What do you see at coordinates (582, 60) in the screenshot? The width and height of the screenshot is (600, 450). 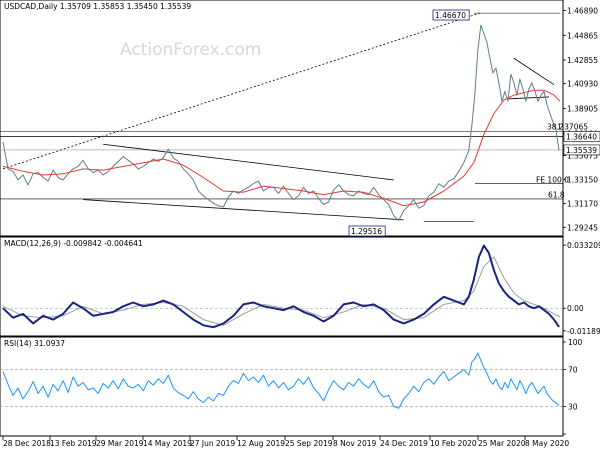 I see `price-tick-label: 1.42855` at bounding box center [582, 60].